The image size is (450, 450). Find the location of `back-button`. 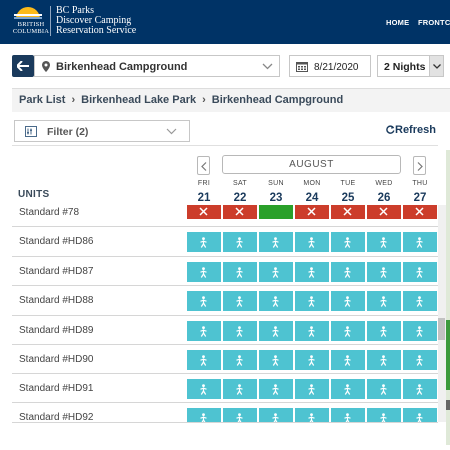

back-button is located at coordinates (23, 66).